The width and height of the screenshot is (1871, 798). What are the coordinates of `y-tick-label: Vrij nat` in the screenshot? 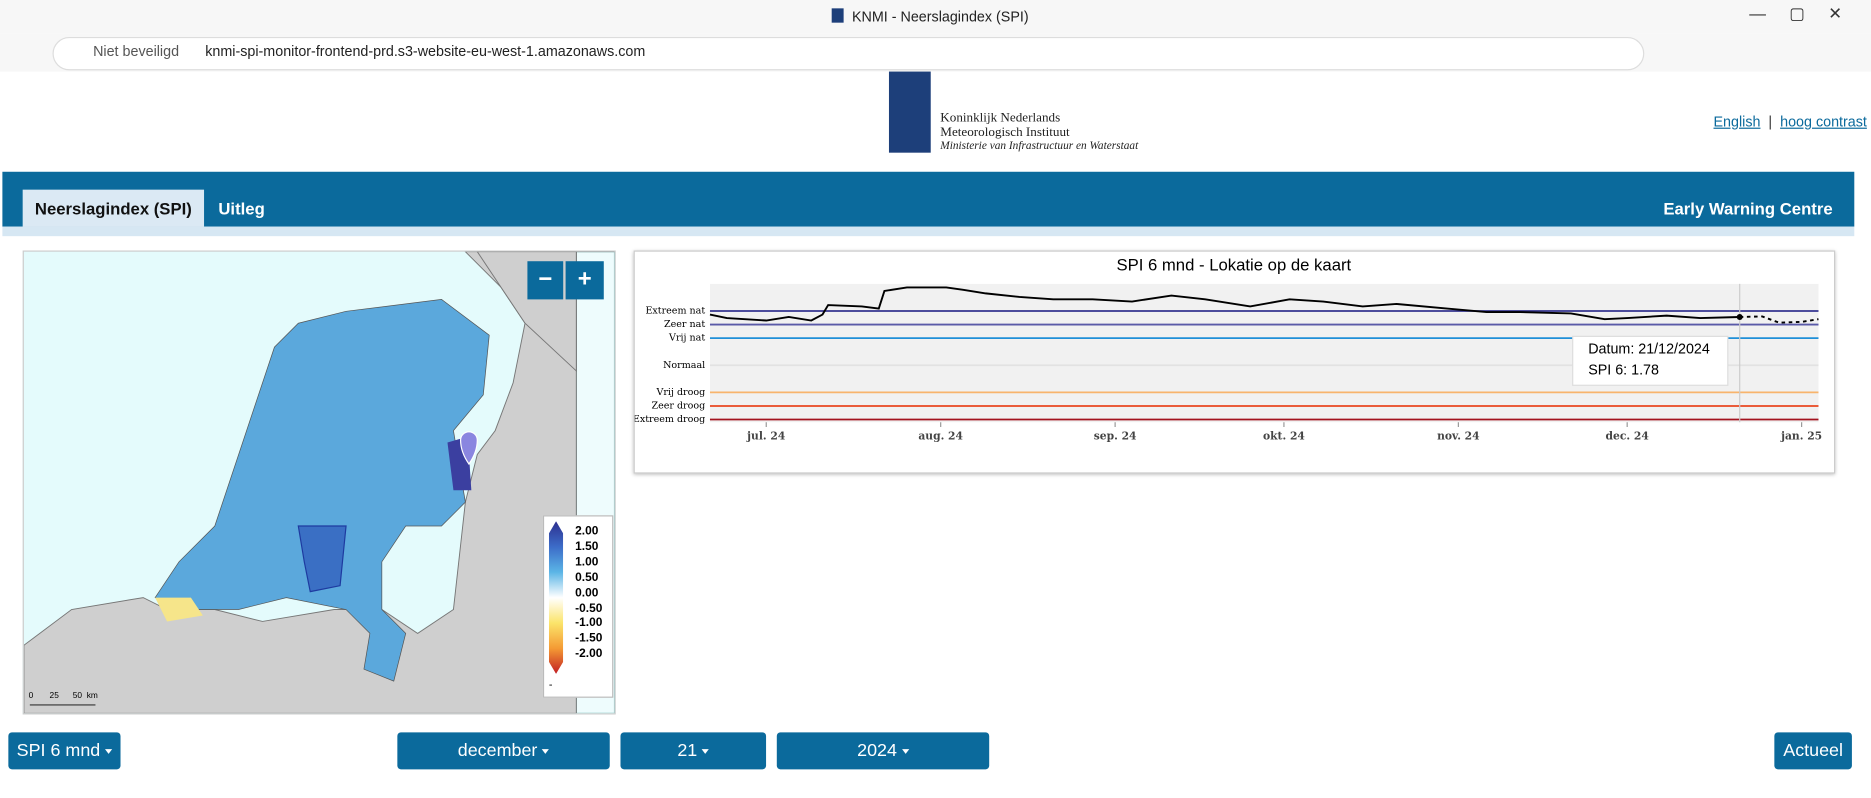 It's located at (686, 338).